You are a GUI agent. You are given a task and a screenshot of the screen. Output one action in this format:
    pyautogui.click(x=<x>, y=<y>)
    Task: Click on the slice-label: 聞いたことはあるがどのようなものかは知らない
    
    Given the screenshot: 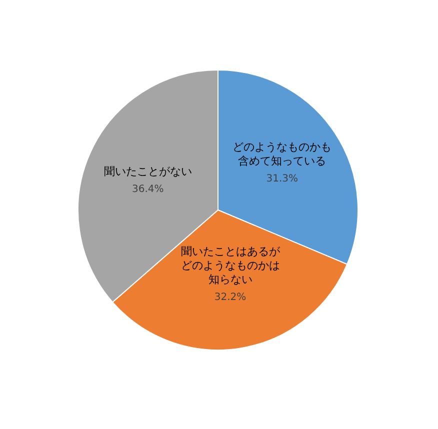 What is the action you would take?
    pyautogui.click(x=230, y=265)
    